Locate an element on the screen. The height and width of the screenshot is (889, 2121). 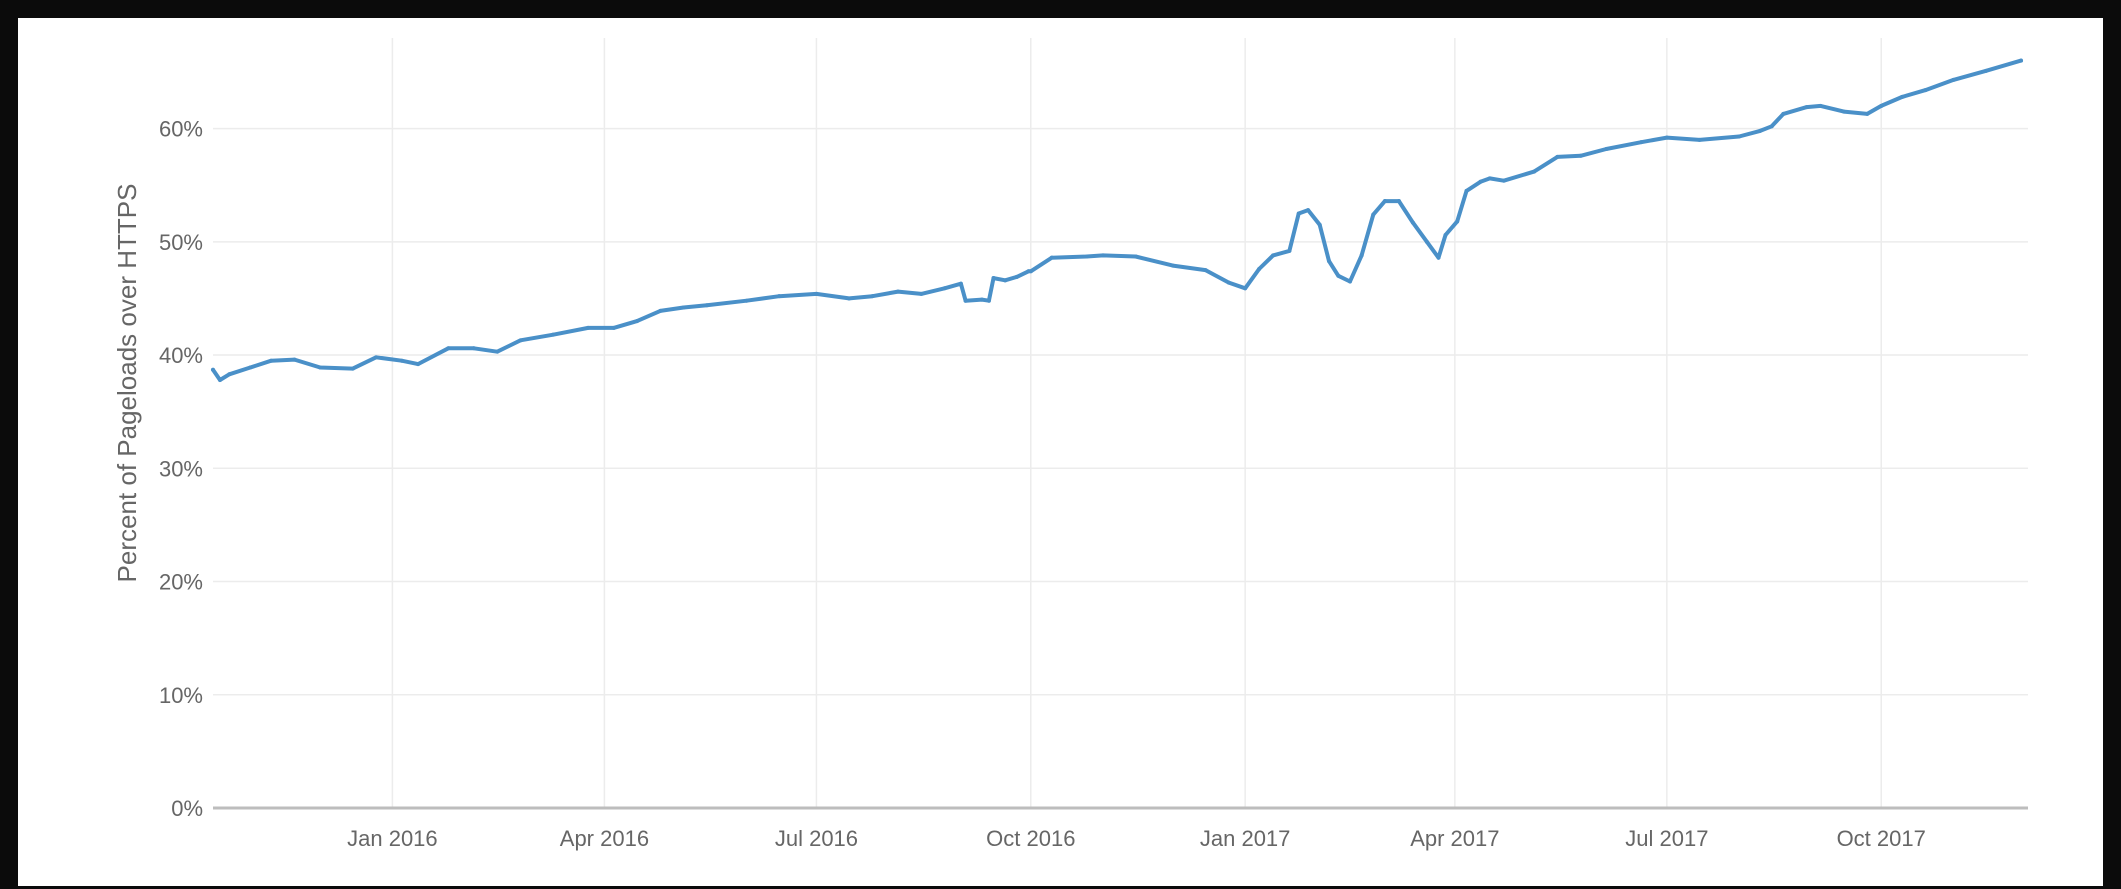
y-tick-labels: 0% 10% 20% 30% 40% 50% 60% is located at coordinates (181, 469).